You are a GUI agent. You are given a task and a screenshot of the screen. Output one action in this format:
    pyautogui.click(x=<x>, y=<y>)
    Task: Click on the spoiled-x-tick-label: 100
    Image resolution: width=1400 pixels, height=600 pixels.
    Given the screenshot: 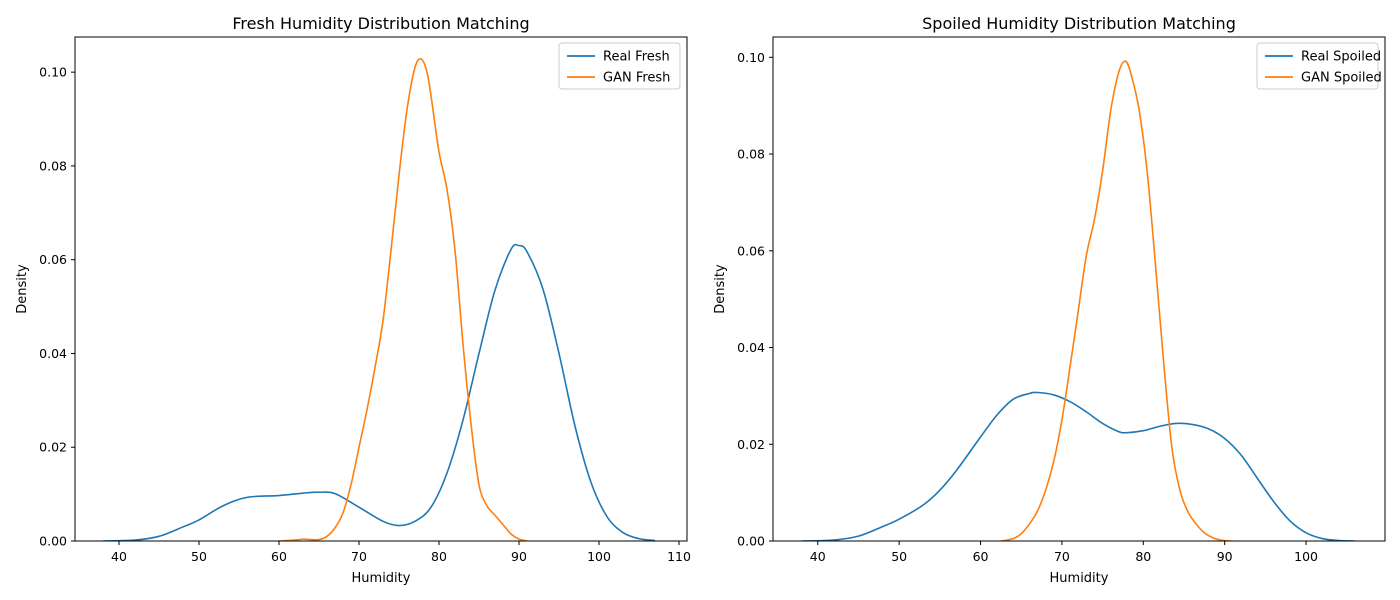 What is the action you would take?
    pyautogui.click(x=1306, y=556)
    